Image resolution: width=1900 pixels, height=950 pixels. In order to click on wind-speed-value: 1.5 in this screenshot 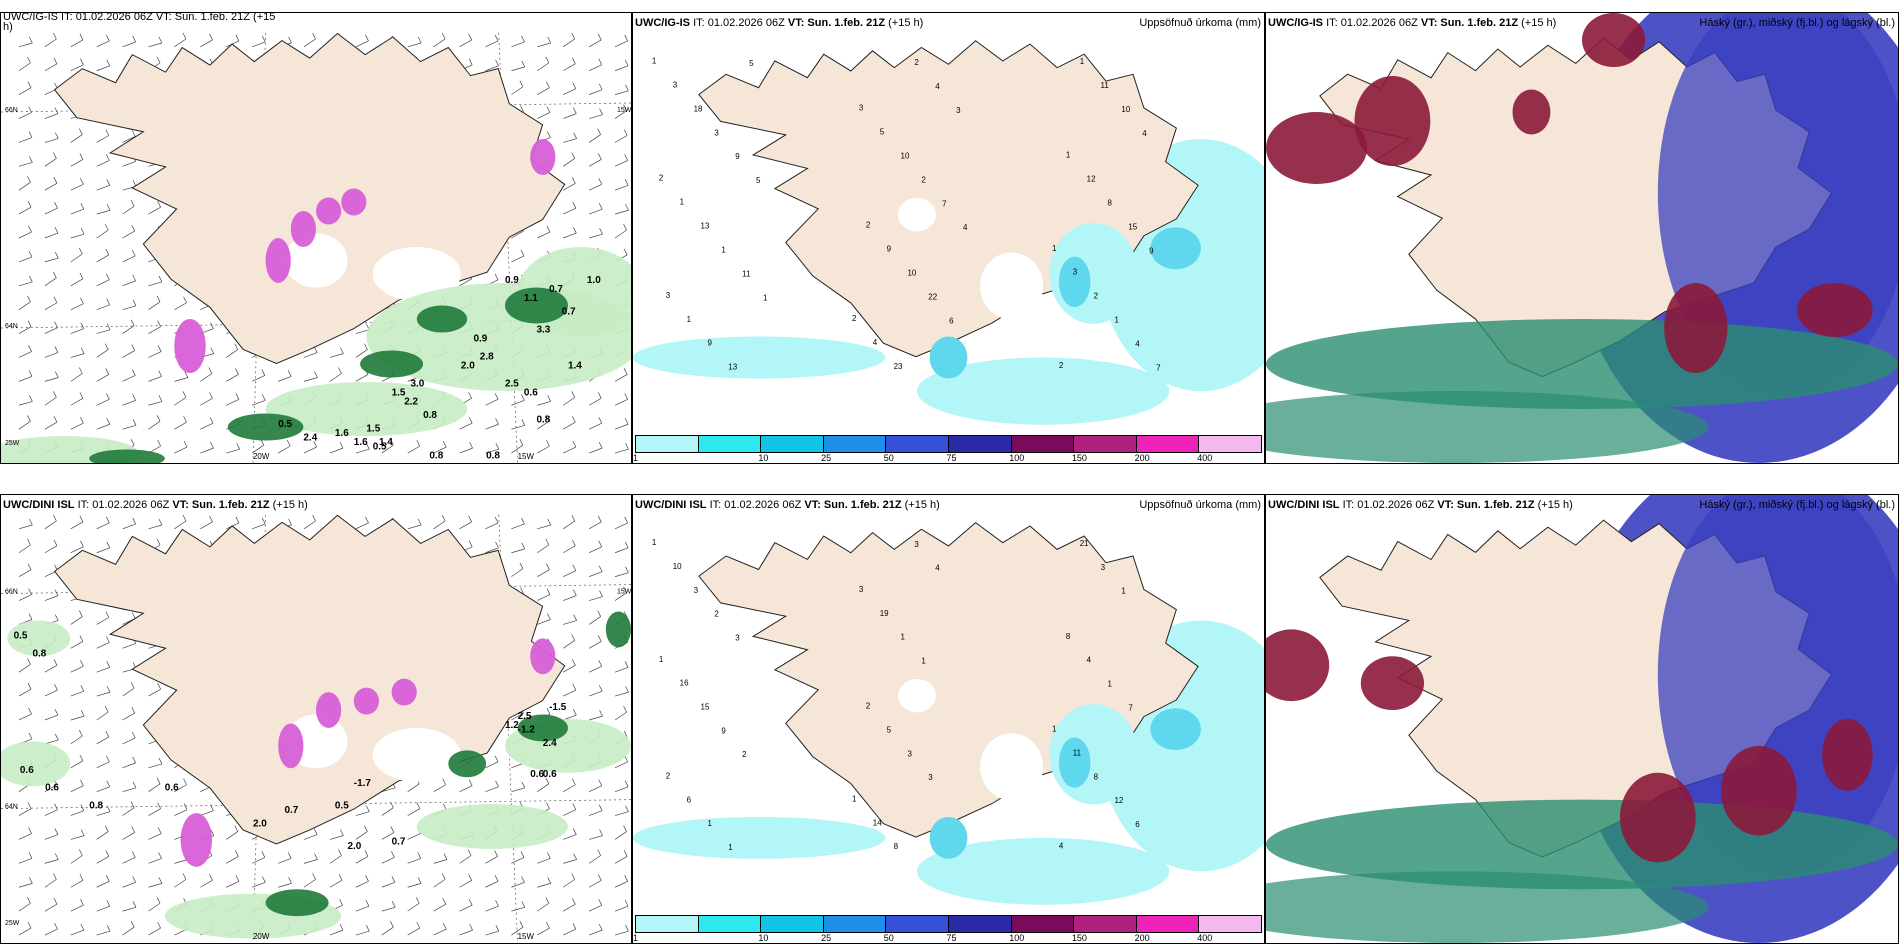, I will do `click(399, 393)`.